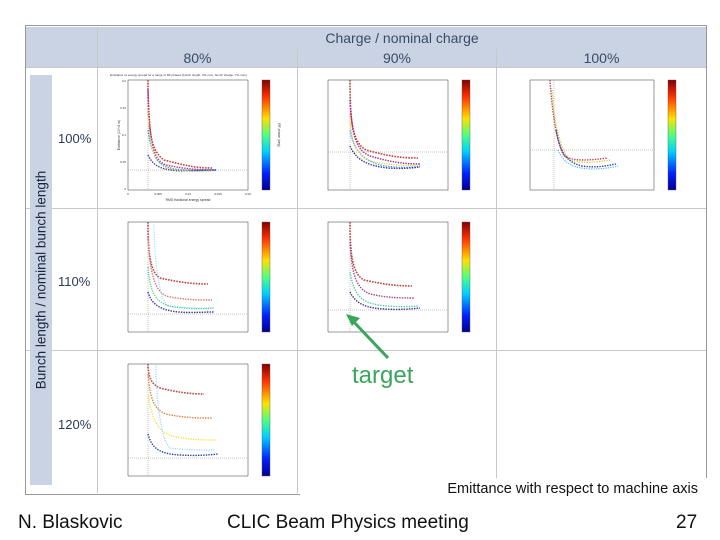  I want to click on column-header-2: 90%, so click(397, 58).